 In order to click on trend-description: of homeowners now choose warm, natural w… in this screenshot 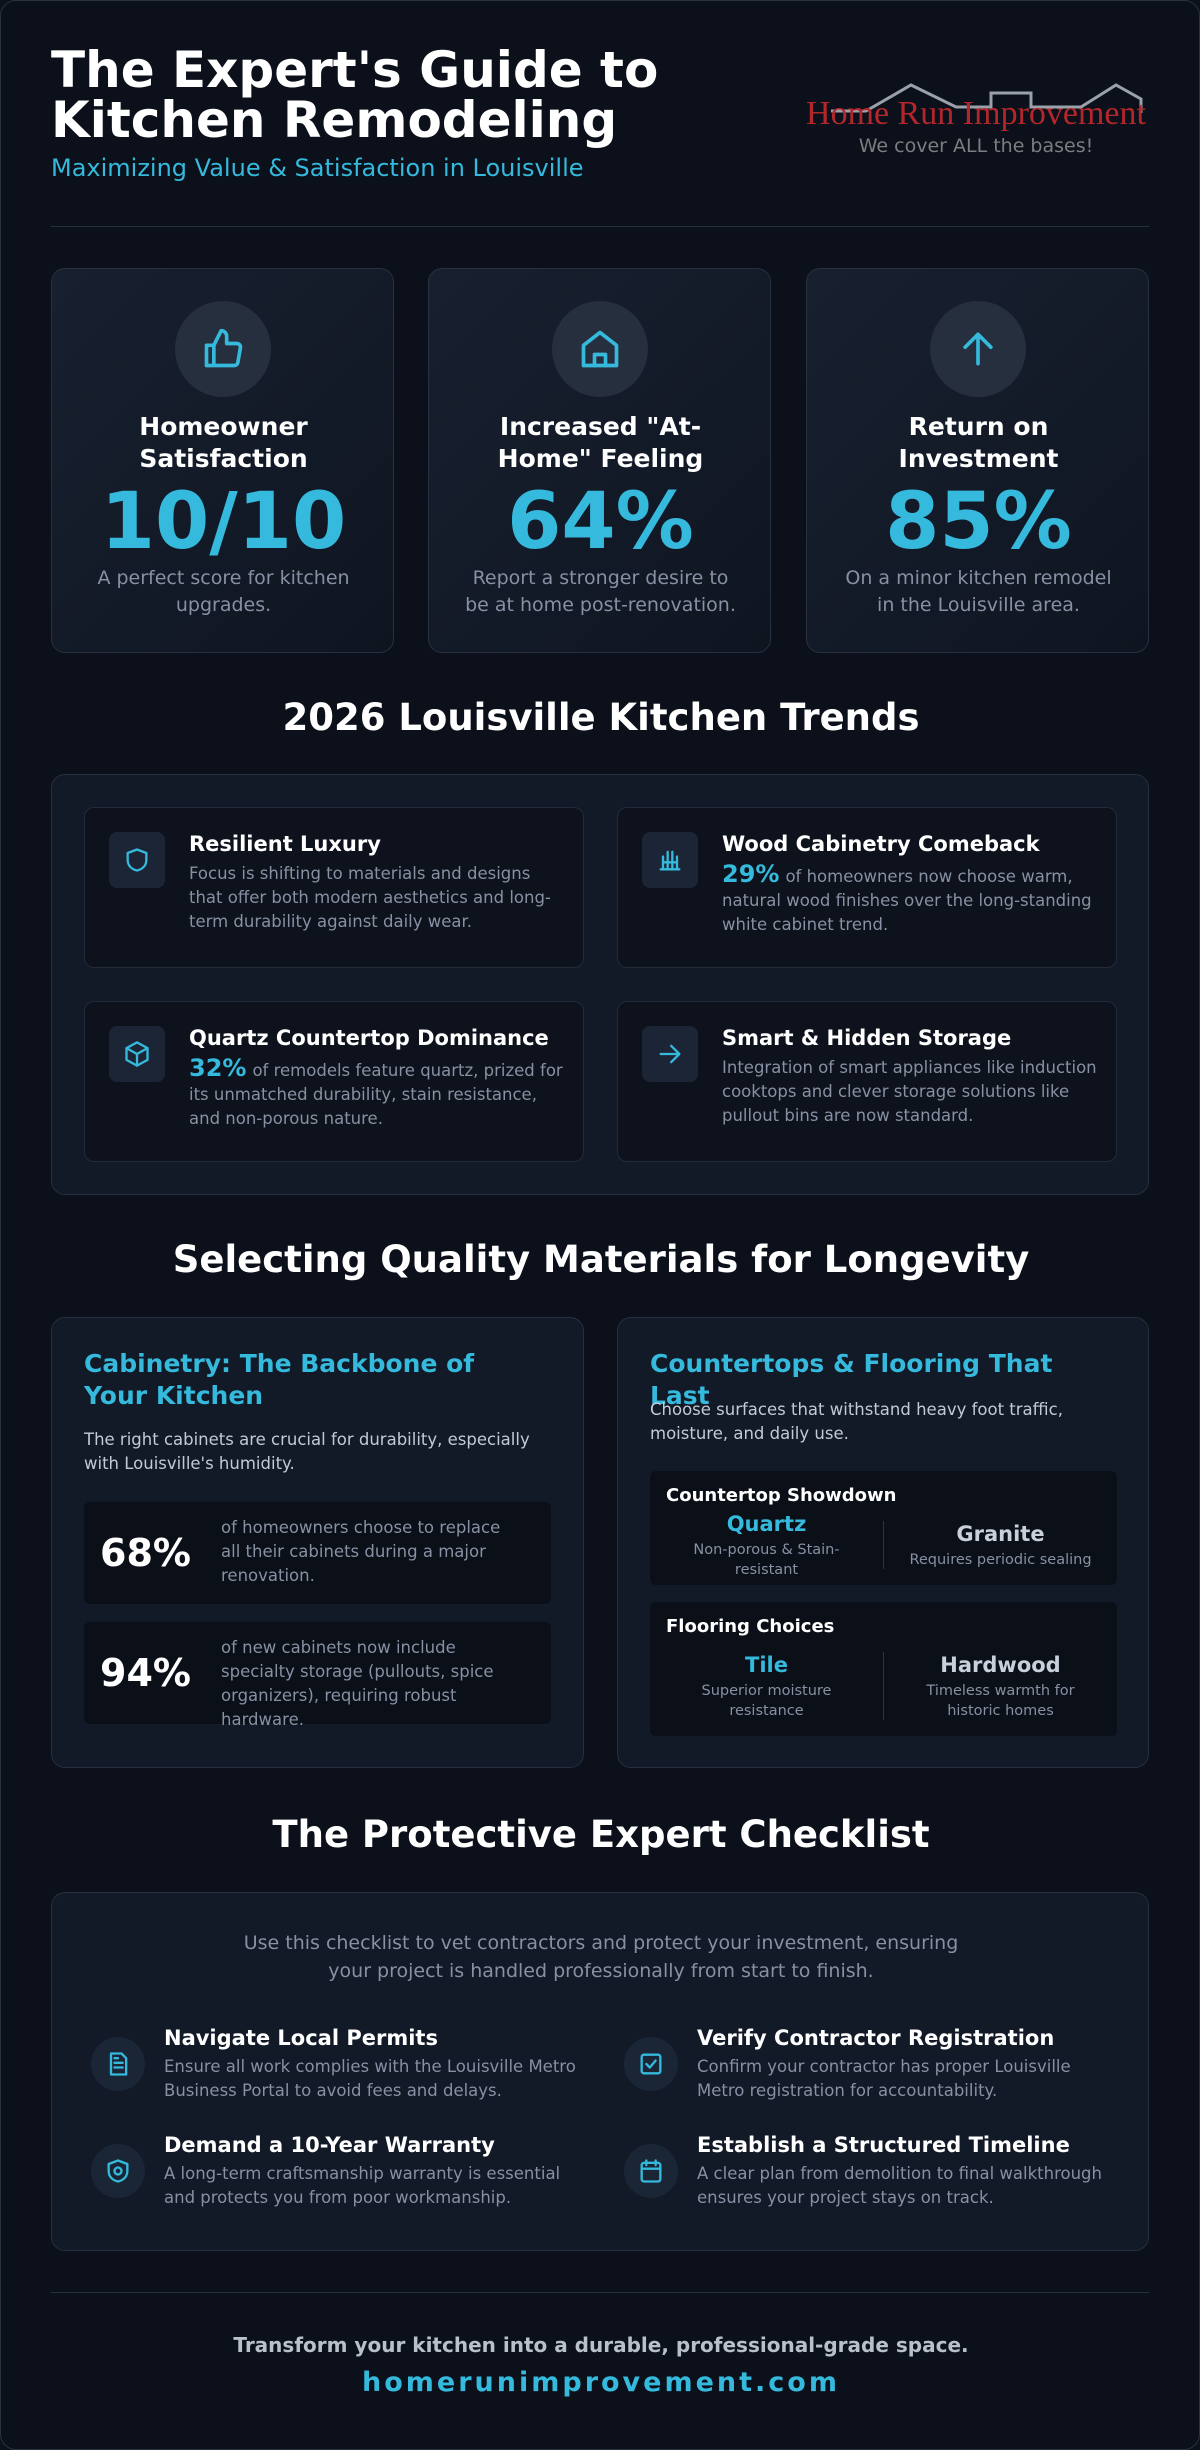, I will do `click(907, 900)`.